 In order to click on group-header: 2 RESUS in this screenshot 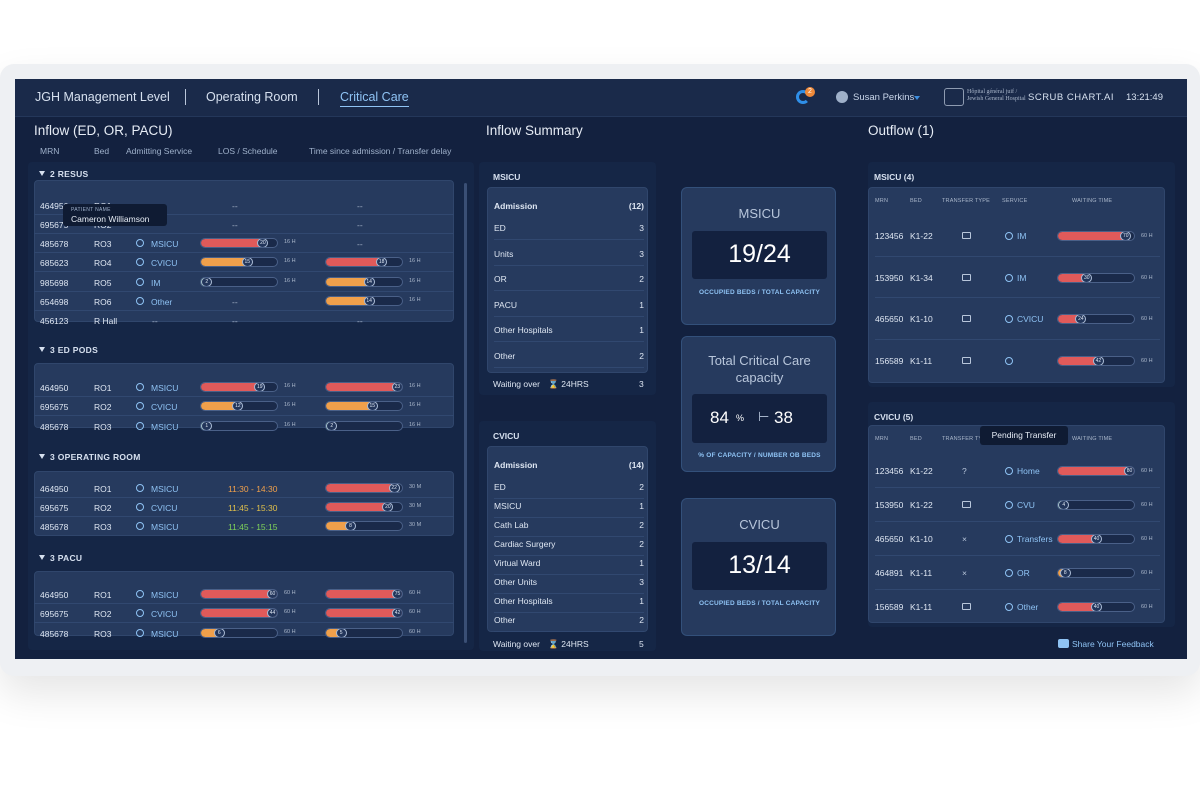, I will do `click(63, 174)`.